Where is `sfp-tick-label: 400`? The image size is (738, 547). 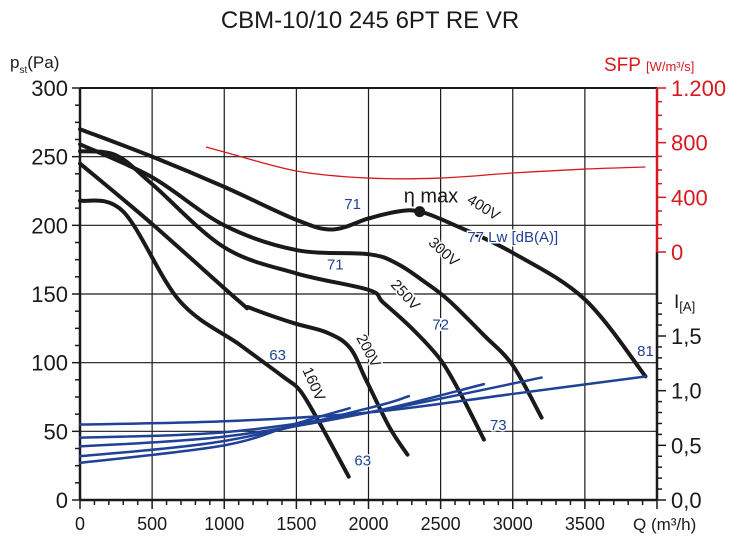
sfp-tick-label: 400 is located at coordinates (689, 197).